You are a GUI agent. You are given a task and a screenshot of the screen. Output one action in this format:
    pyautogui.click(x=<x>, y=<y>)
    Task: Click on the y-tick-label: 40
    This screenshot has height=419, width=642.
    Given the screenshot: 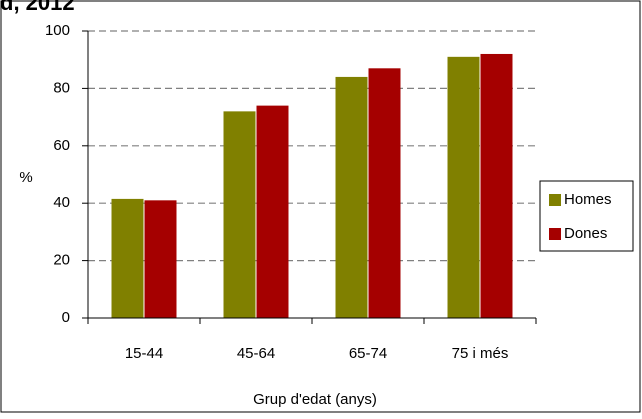 What is the action you would take?
    pyautogui.click(x=61, y=202)
    